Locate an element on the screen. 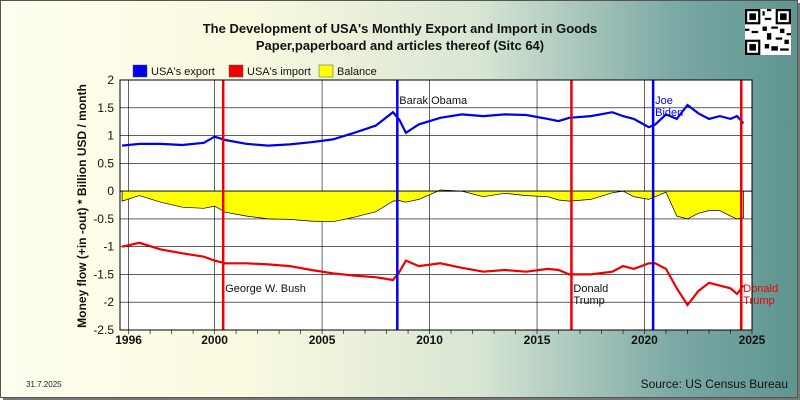 This screenshot has height=400, width=800. y-tick-label: -1.5 is located at coordinates (103, 274).